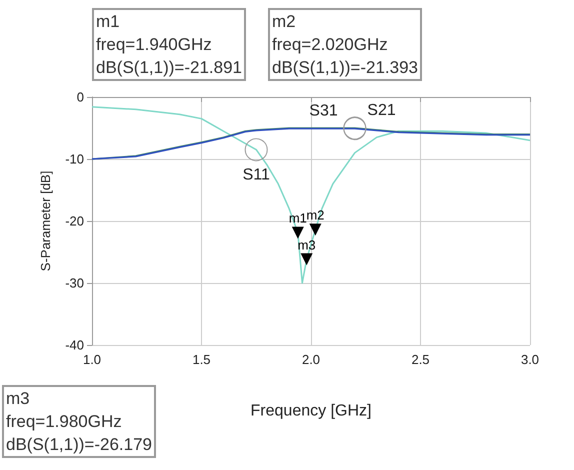  What do you see at coordinates (45, 221) in the screenshot?
I see `y-axis-title: S-Parameter [dB]` at bounding box center [45, 221].